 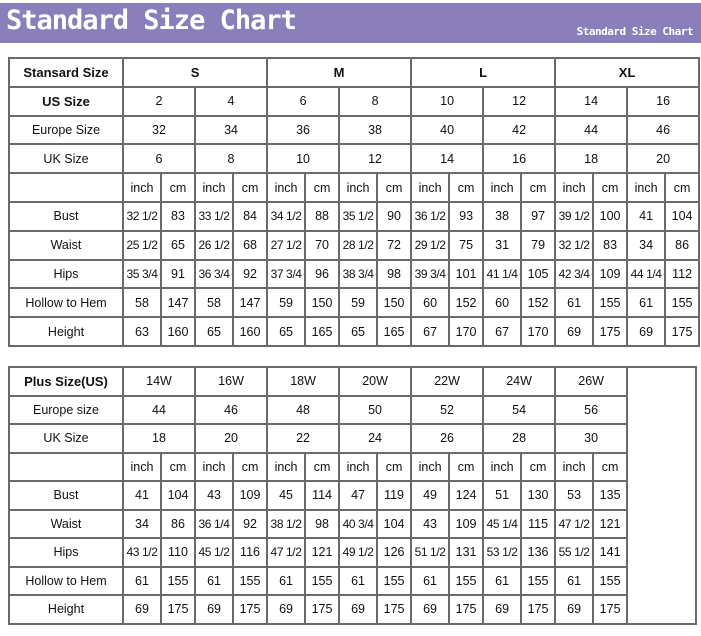 What do you see at coordinates (375, 381) in the screenshot?
I see `size-header: 20W` at bounding box center [375, 381].